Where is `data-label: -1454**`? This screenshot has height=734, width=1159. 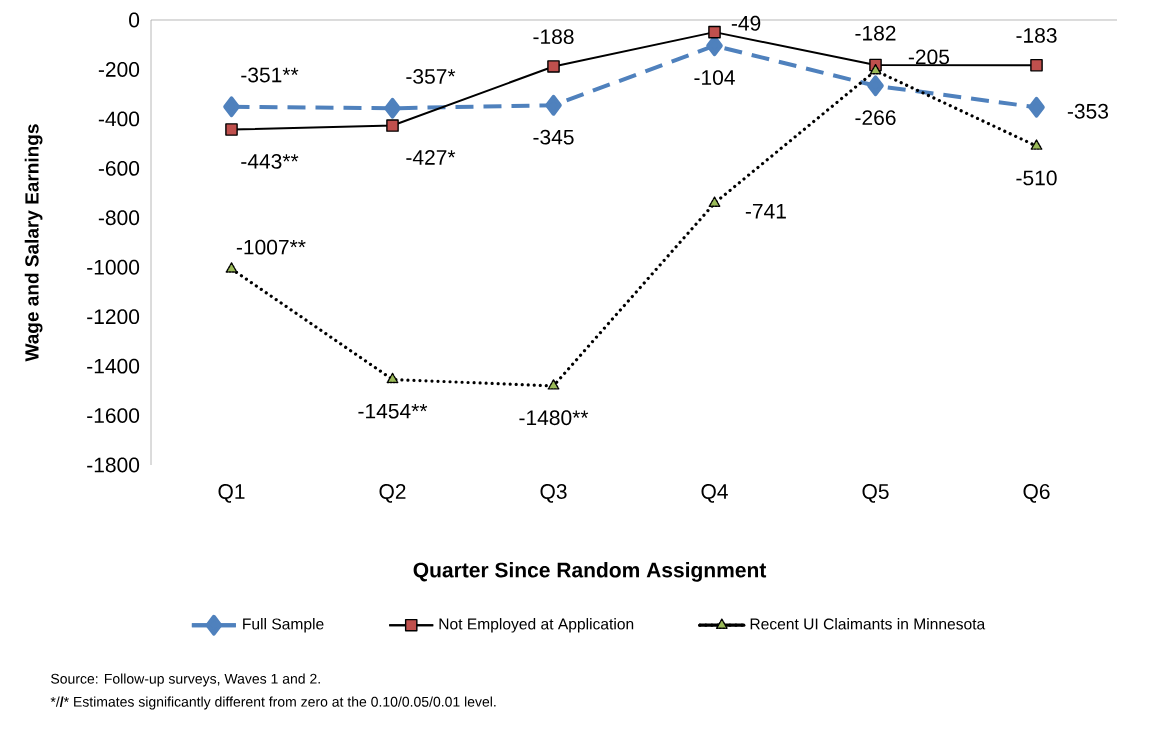 data-label: -1454** is located at coordinates (393, 411).